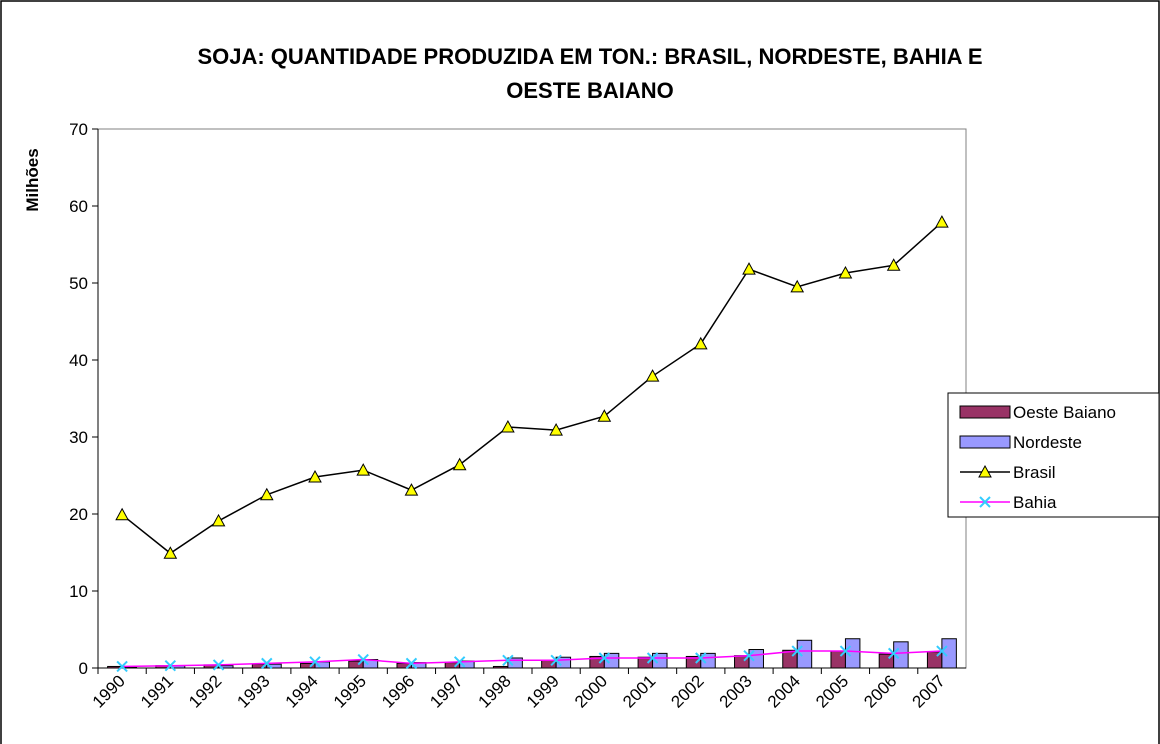 This screenshot has height=744, width=1160. Describe the element at coordinates (109, 691) in the screenshot. I see `x-tick-label: 1990` at that location.